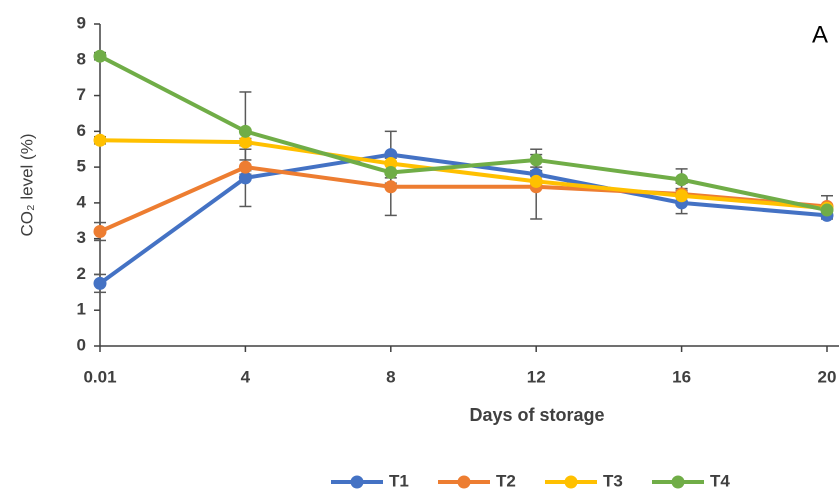  Describe the element at coordinates (506, 480) in the screenshot. I see `legend-label: T2` at that location.